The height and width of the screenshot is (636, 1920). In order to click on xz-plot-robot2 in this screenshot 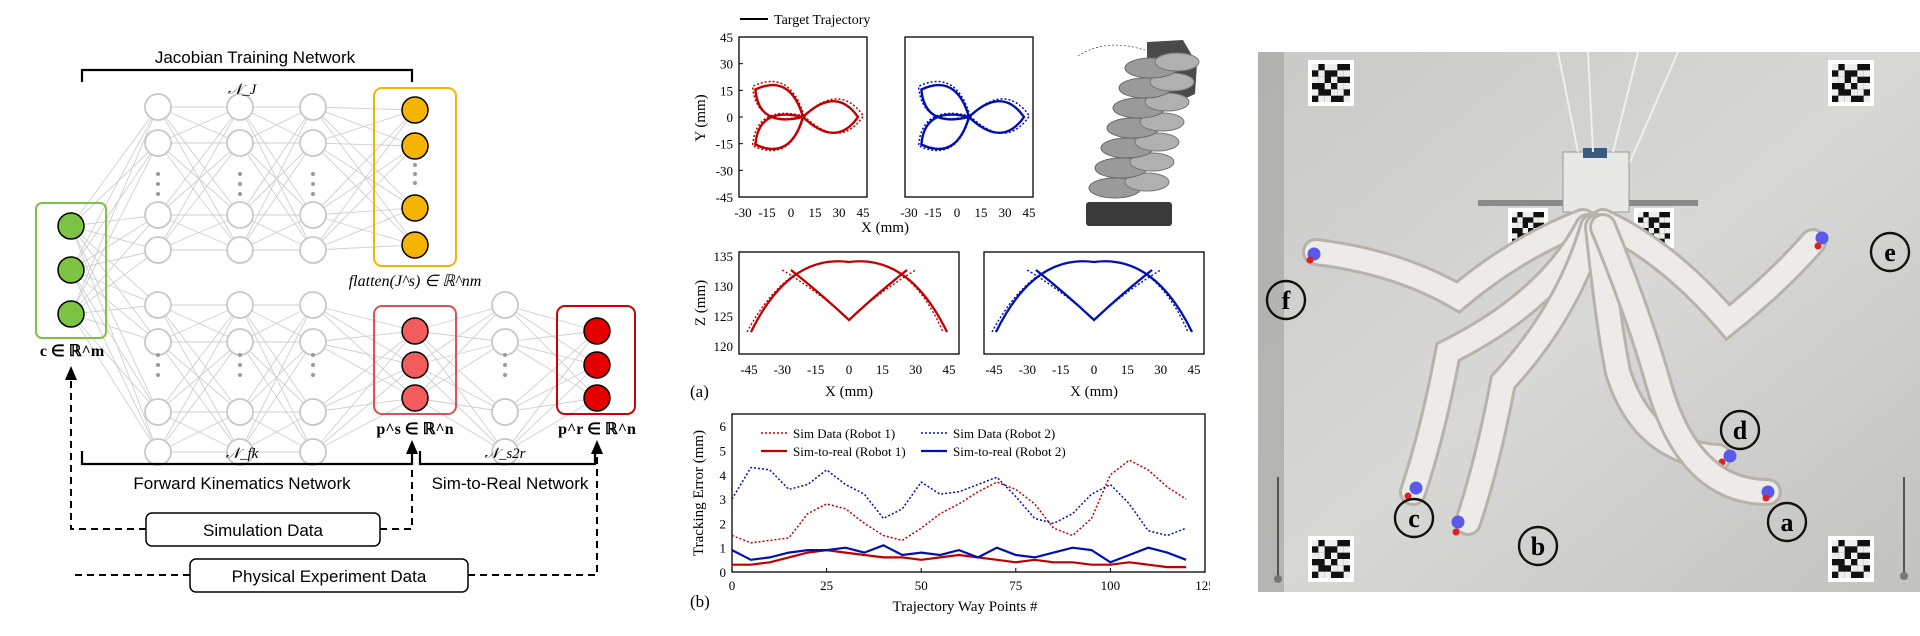, I will do `click(1094, 303)`.